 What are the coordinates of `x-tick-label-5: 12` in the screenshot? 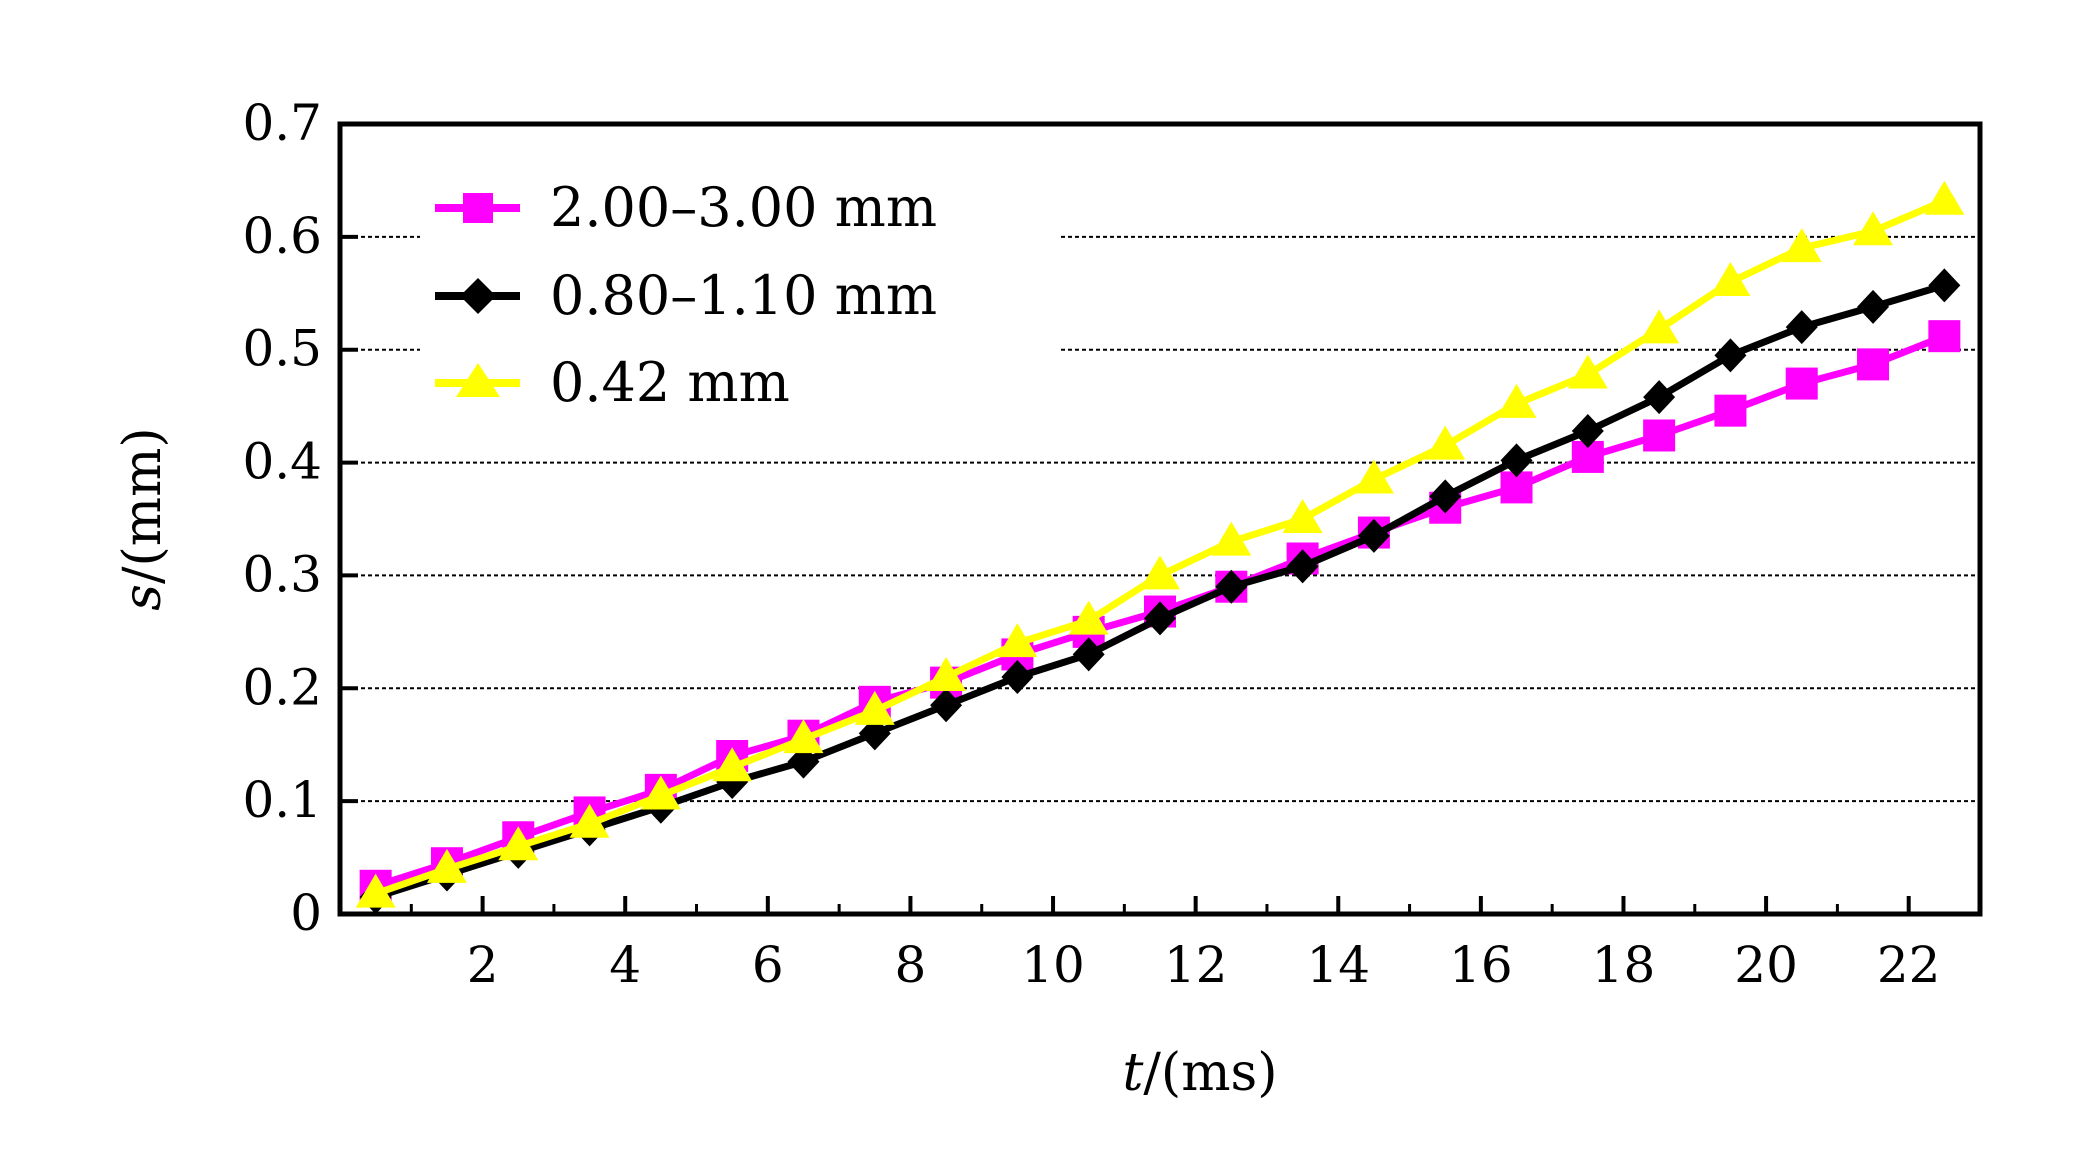 It's located at (1196, 965).